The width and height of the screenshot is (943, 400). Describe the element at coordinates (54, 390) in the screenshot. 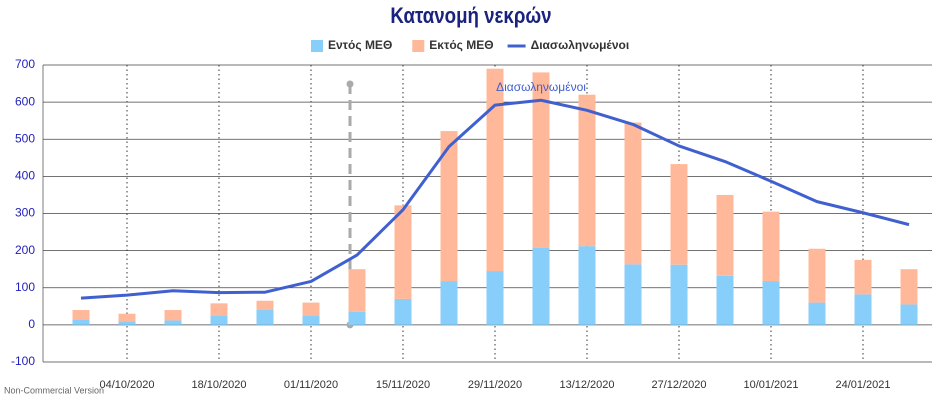

I see `footer: Non-Commercial Version` at that location.